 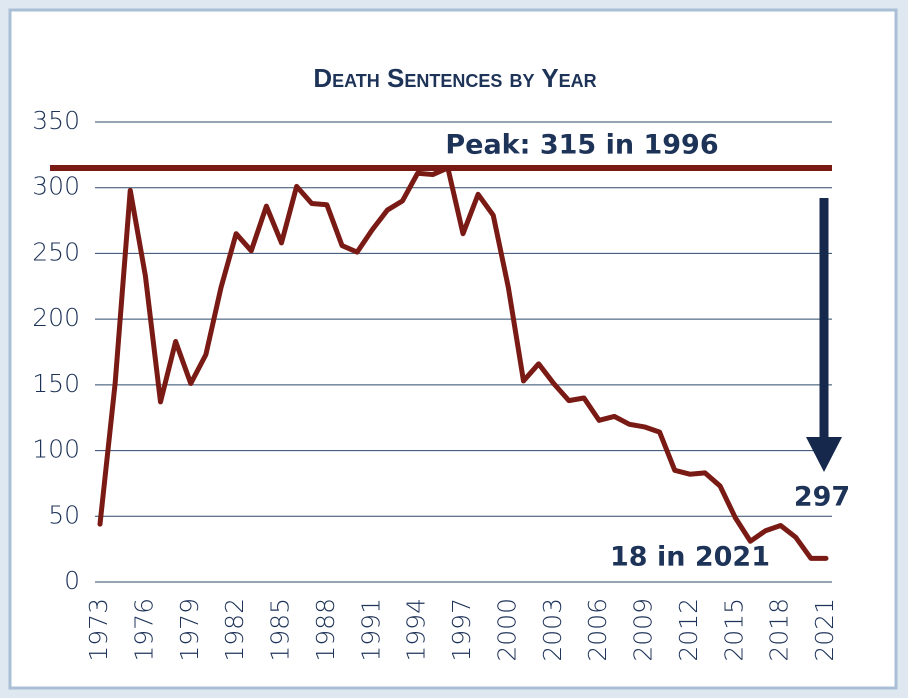 What do you see at coordinates (56, 186) in the screenshot?
I see `y-tick-label: 300` at bounding box center [56, 186].